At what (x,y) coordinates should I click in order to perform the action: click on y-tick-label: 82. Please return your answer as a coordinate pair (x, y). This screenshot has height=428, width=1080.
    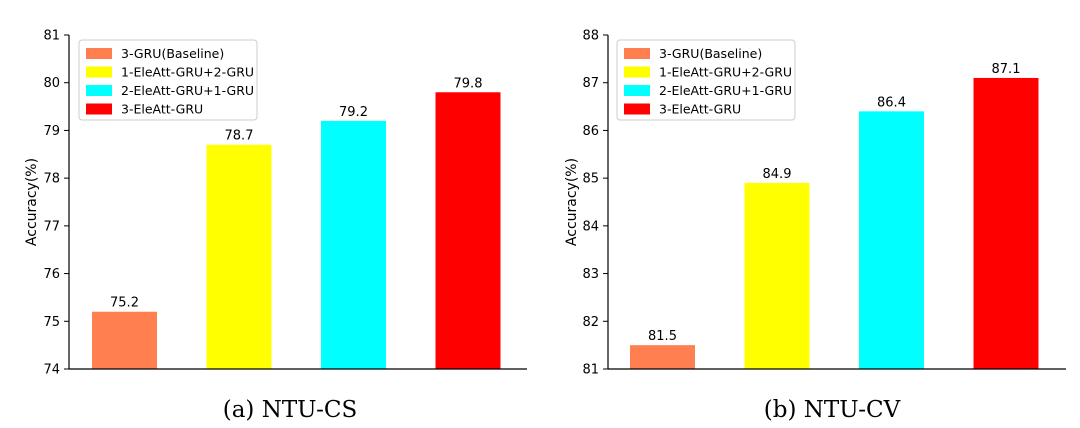
    Looking at the image, I should click on (590, 322).